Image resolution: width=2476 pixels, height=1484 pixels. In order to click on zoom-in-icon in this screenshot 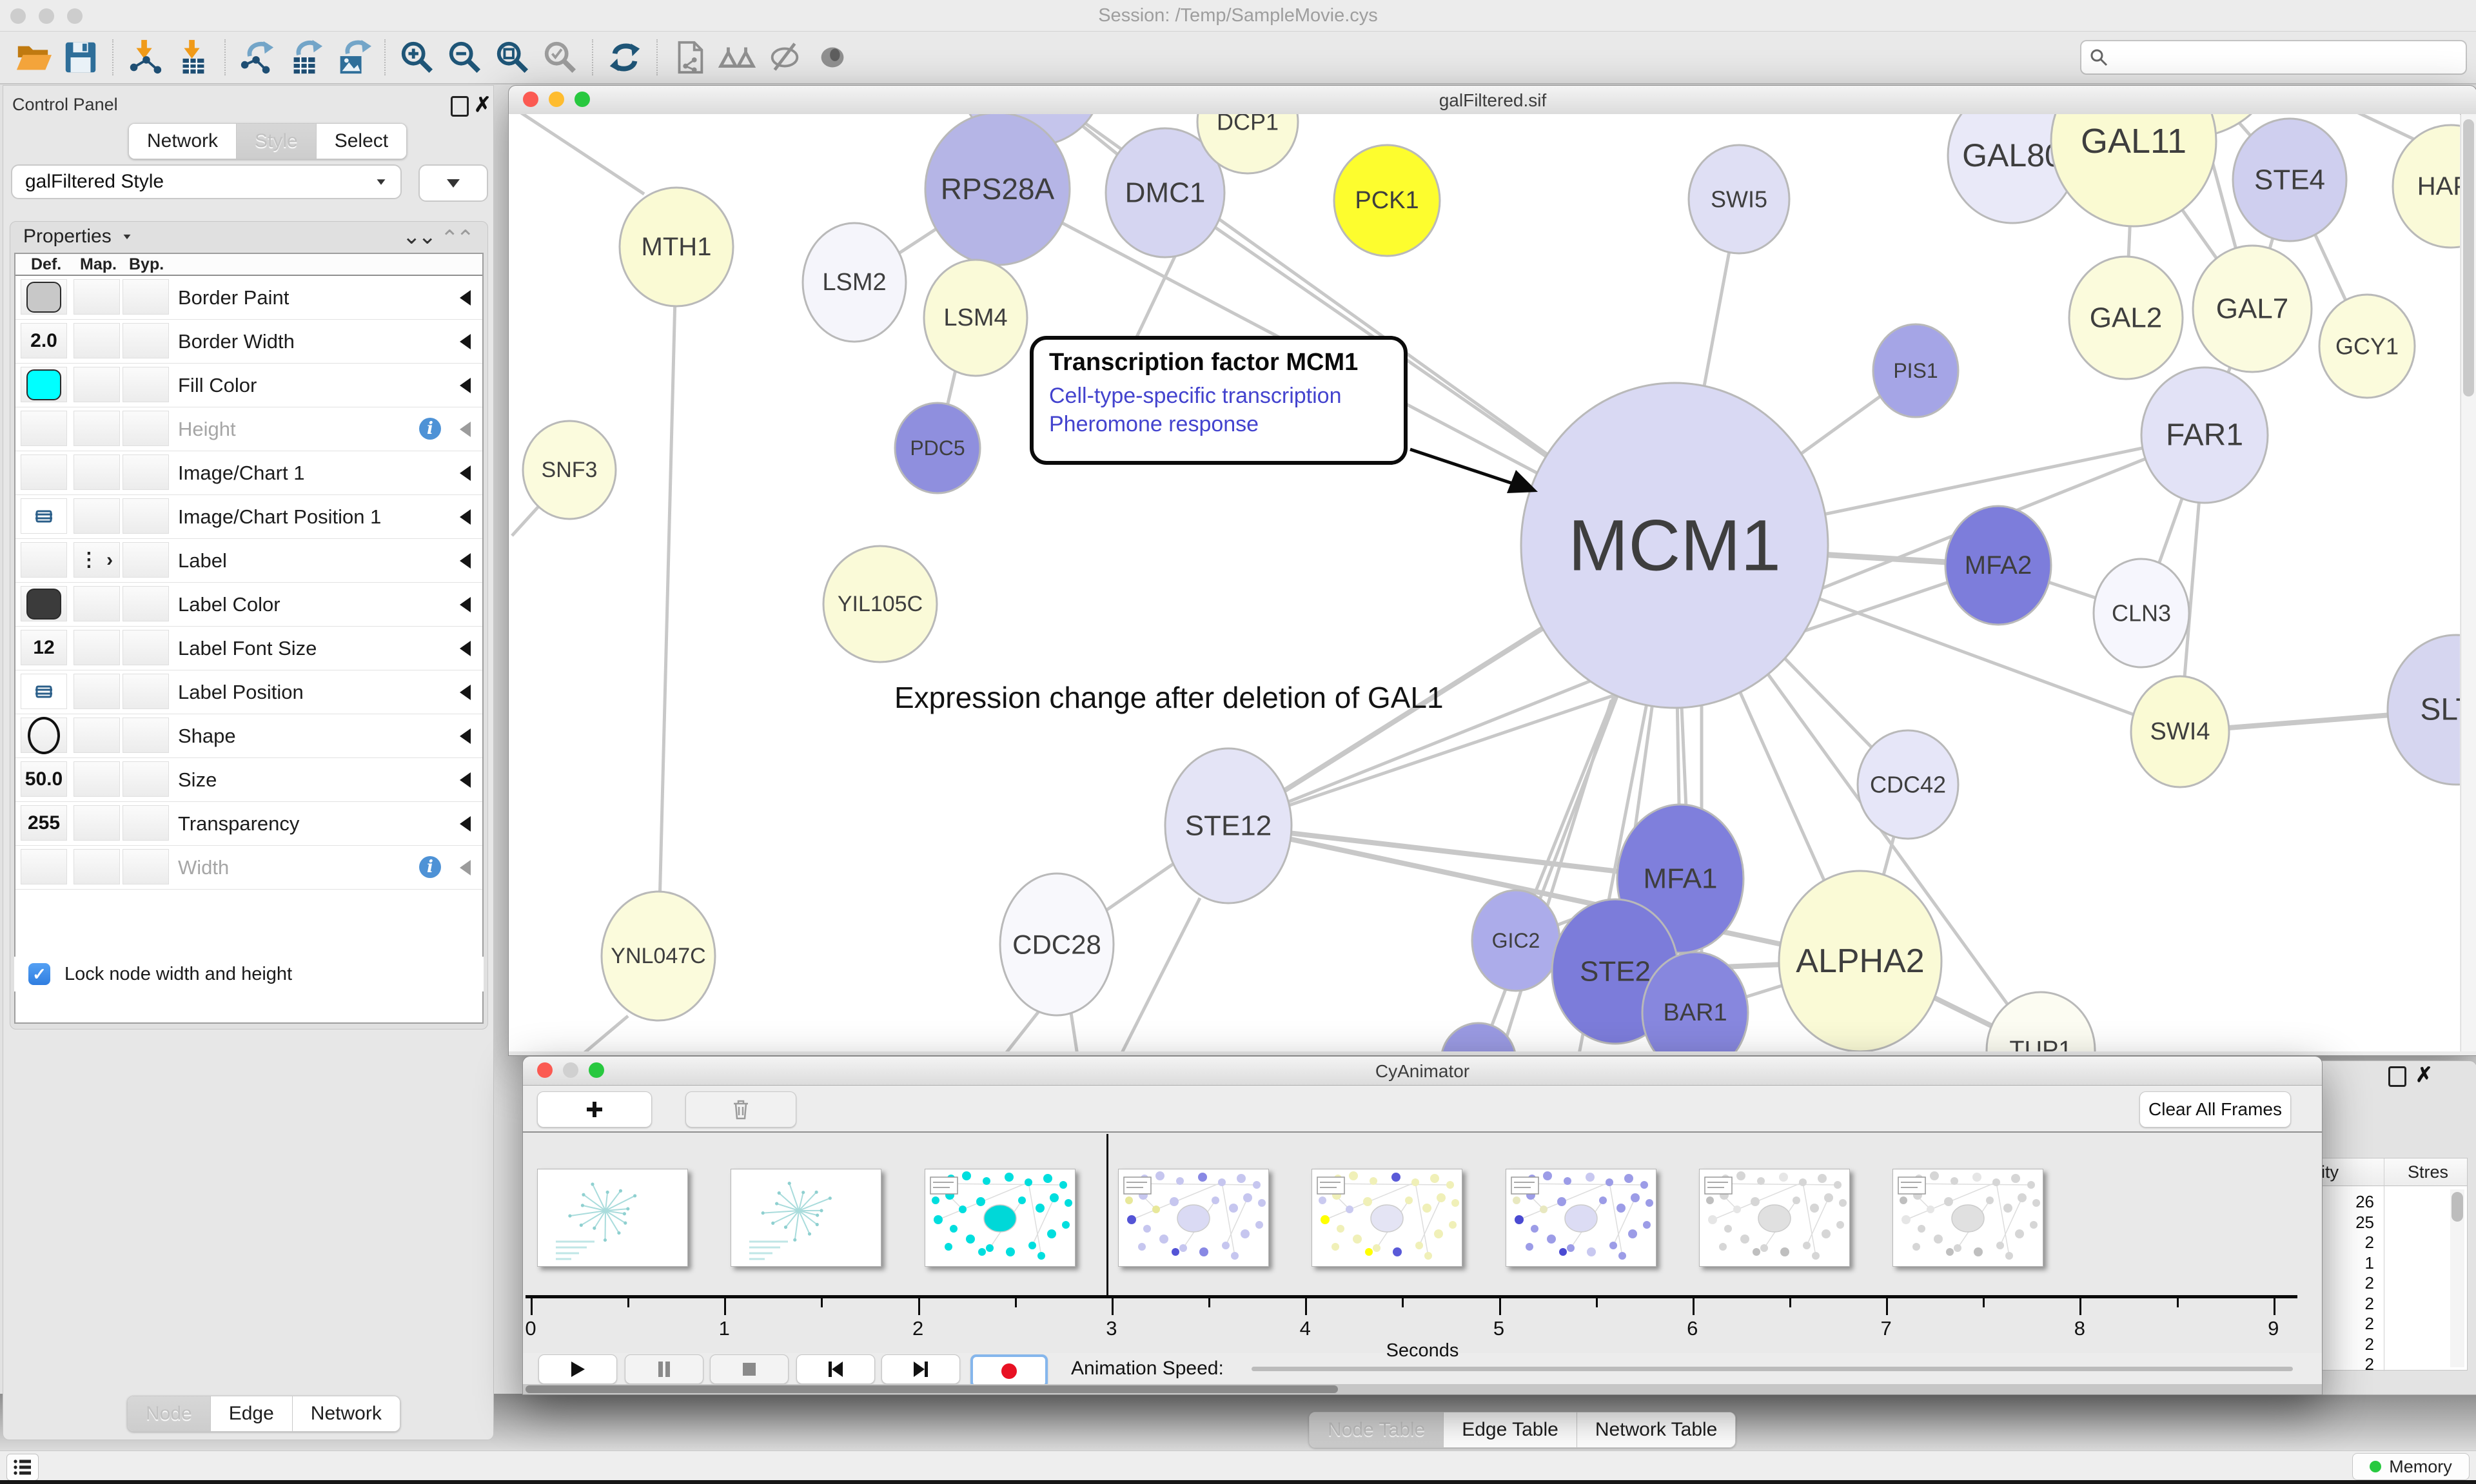, I will do `click(417, 57)`.